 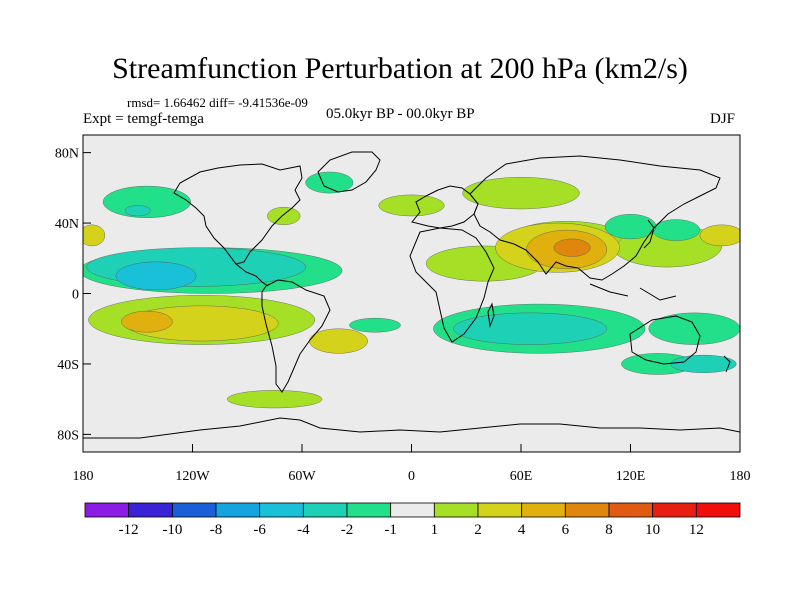 I want to click on colorbar-label: 2, so click(x=478, y=530).